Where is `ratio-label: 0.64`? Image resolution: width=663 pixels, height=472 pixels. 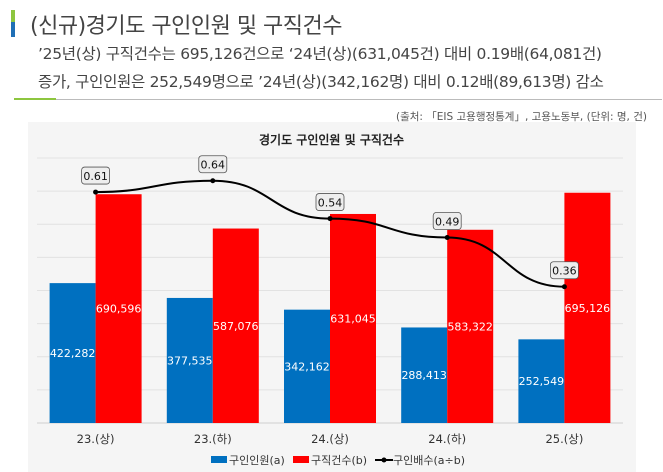 ratio-label: 0.64 is located at coordinates (213, 165).